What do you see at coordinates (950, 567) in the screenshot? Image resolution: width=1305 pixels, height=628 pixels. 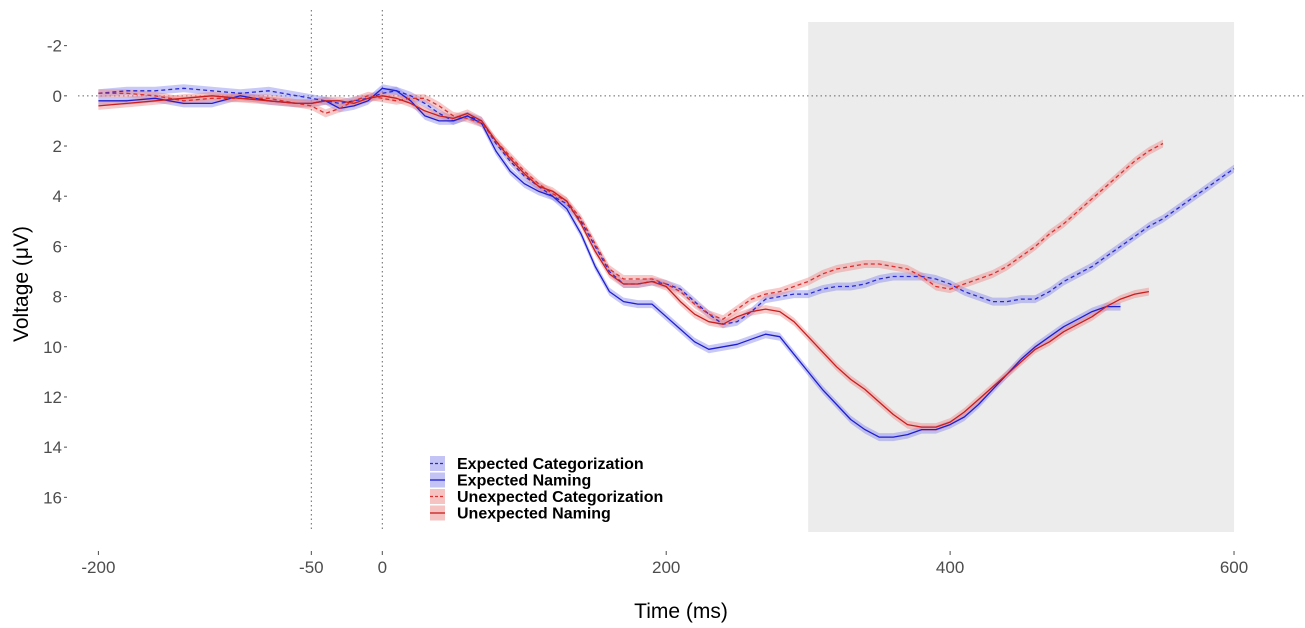 I see `x-tick-label: 400` at bounding box center [950, 567].